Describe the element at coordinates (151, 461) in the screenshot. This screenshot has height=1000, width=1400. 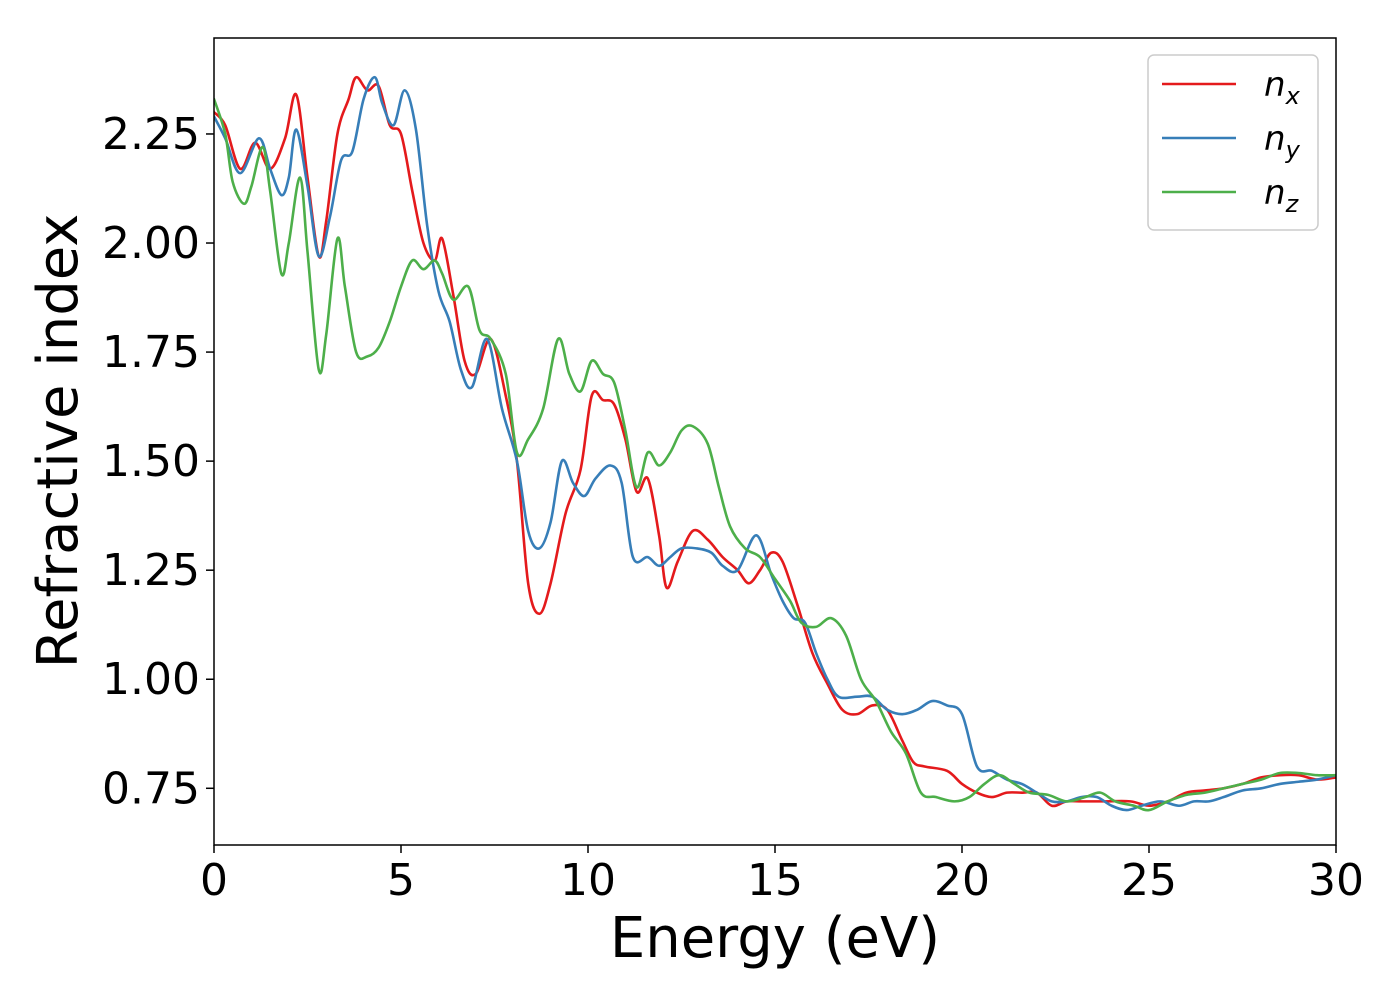
I see `y-tick-label: 1.50` at that location.